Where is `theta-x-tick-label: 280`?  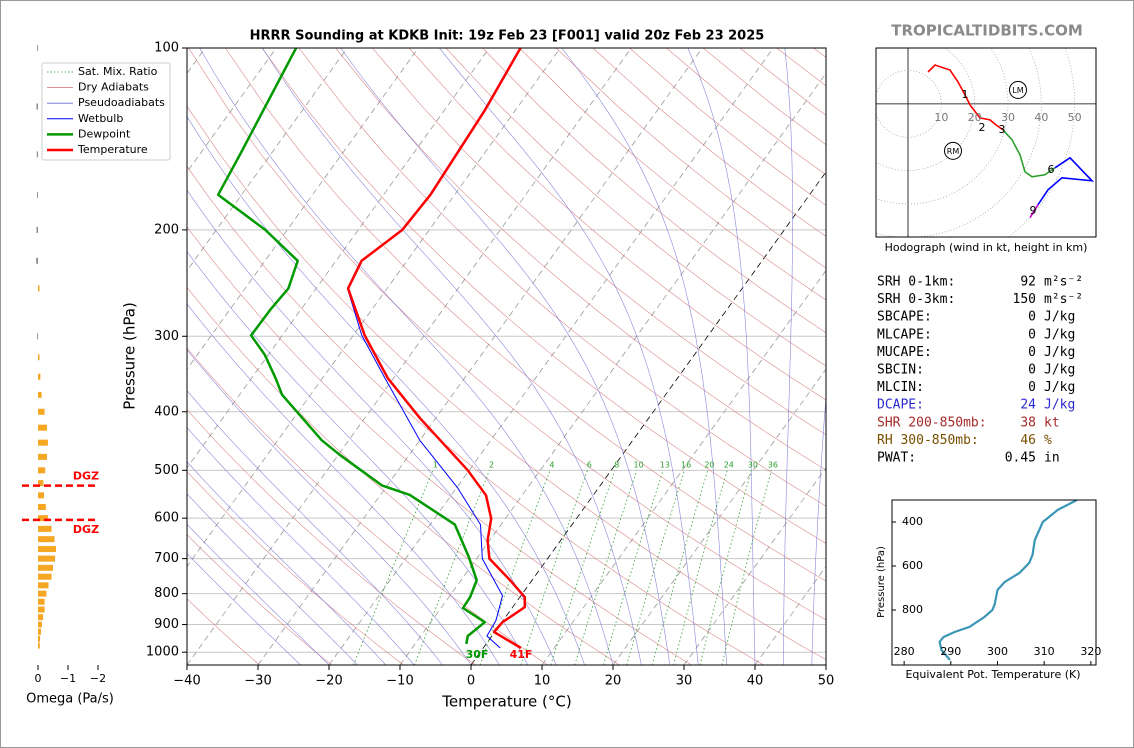
theta-x-tick-label: 280 is located at coordinates (904, 651).